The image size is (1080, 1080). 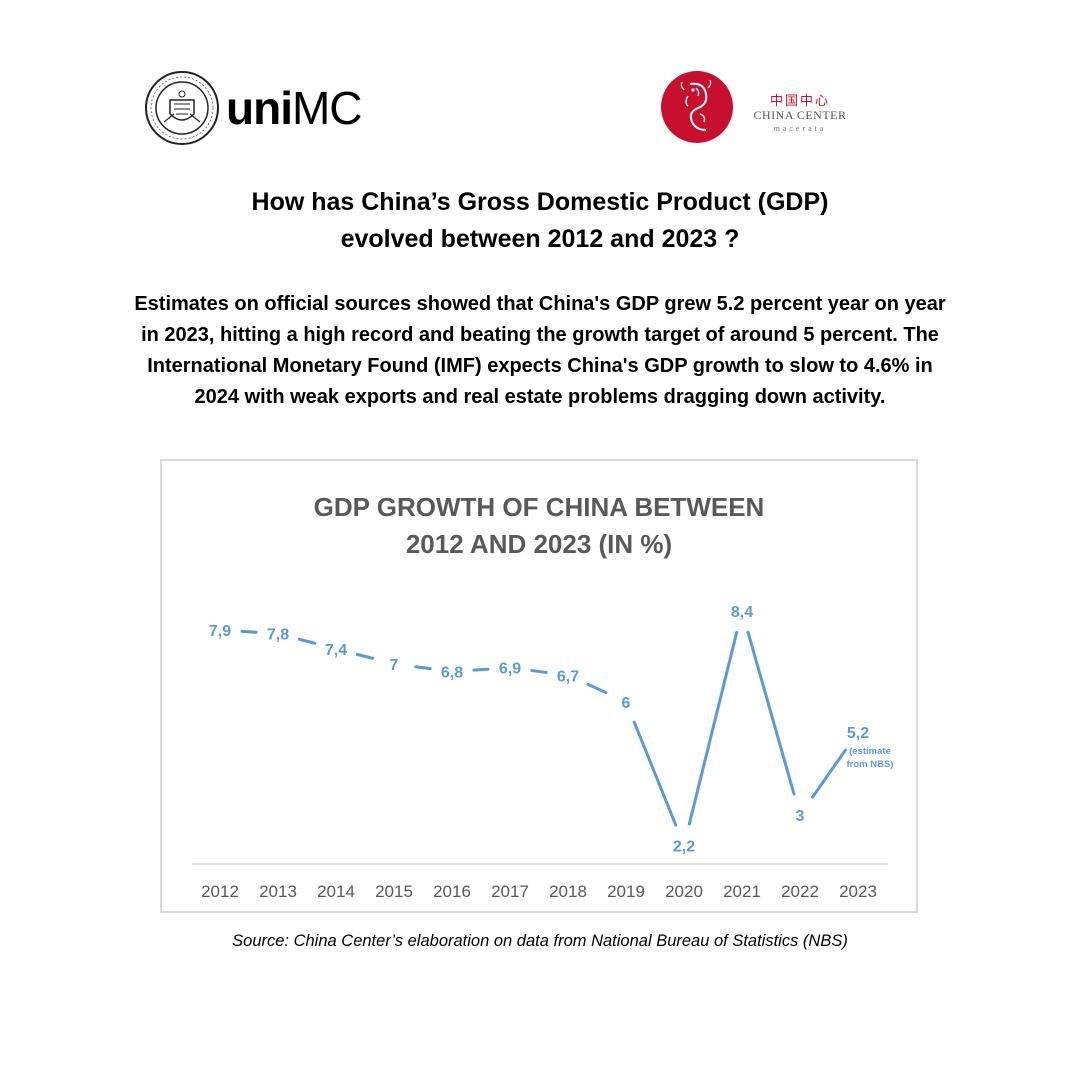 I want to click on chart-title-line-2: 2012 AND 2023 (IN %), so click(x=539, y=544).